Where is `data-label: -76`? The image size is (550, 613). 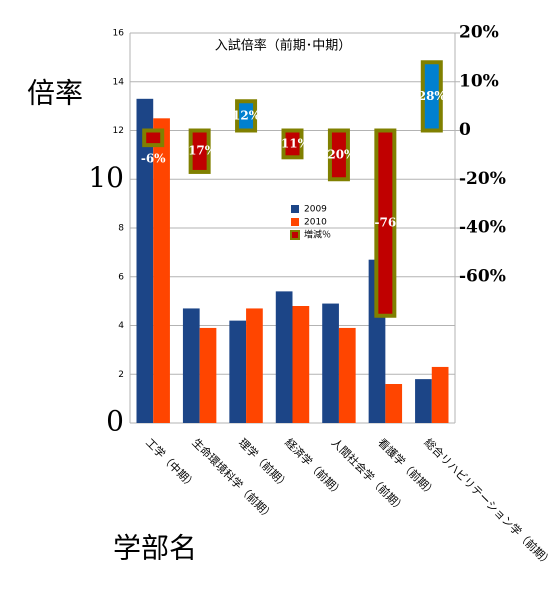 data-label: -76 is located at coordinates (386, 223).